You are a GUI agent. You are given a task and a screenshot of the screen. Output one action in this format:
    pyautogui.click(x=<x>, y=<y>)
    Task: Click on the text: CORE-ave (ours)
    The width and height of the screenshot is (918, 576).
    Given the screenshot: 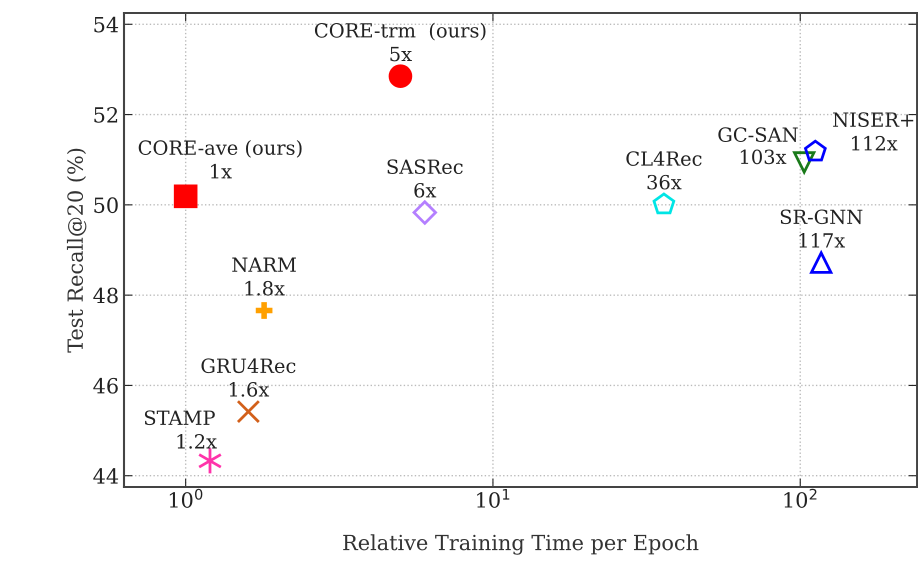 What is the action you would take?
    pyautogui.click(x=220, y=149)
    